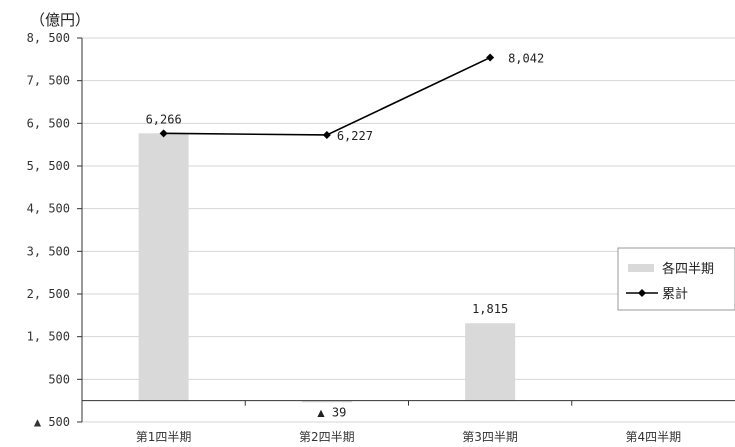 Image resolution: width=735 pixels, height=447 pixels. What do you see at coordinates (327, 437) in the screenshot?
I see `x-tick-label: 第2四半期` at bounding box center [327, 437].